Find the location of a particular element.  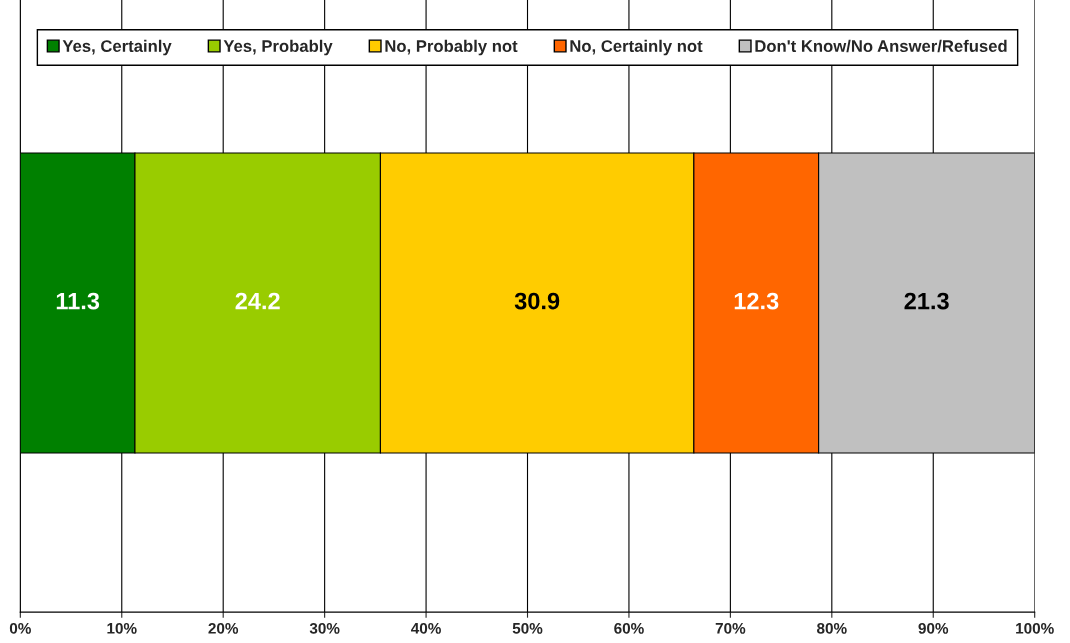

x-tick-label: 20% is located at coordinates (223, 628).